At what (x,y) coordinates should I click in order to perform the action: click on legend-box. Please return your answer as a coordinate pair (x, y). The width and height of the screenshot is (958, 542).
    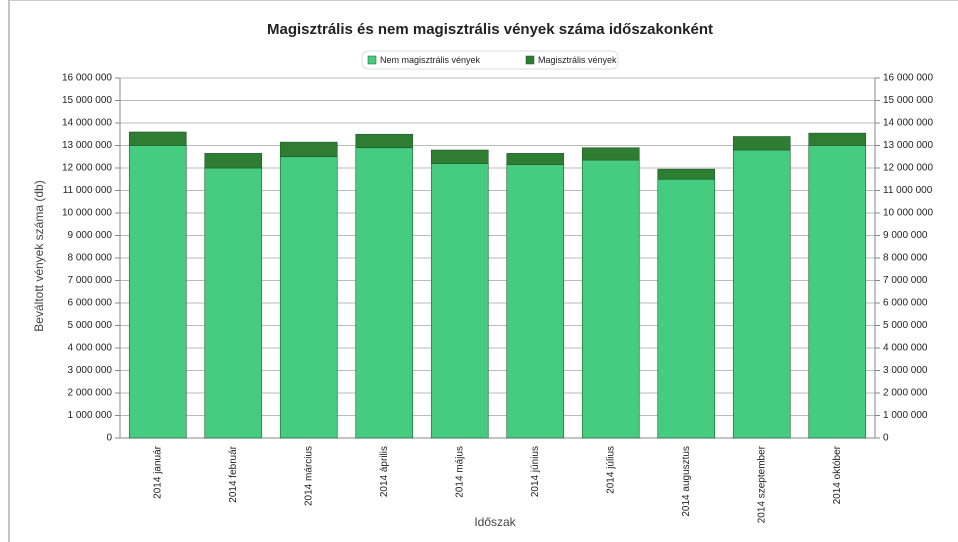
    Looking at the image, I should click on (490, 60).